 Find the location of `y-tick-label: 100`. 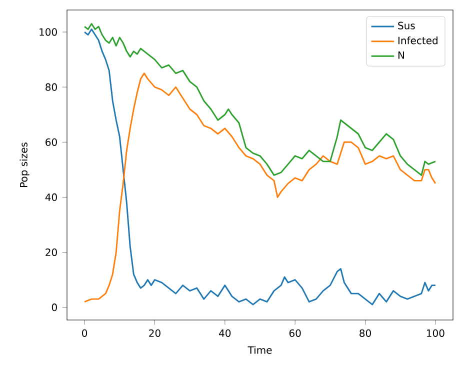

y-tick-label: 100 is located at coordinates (48, 32).